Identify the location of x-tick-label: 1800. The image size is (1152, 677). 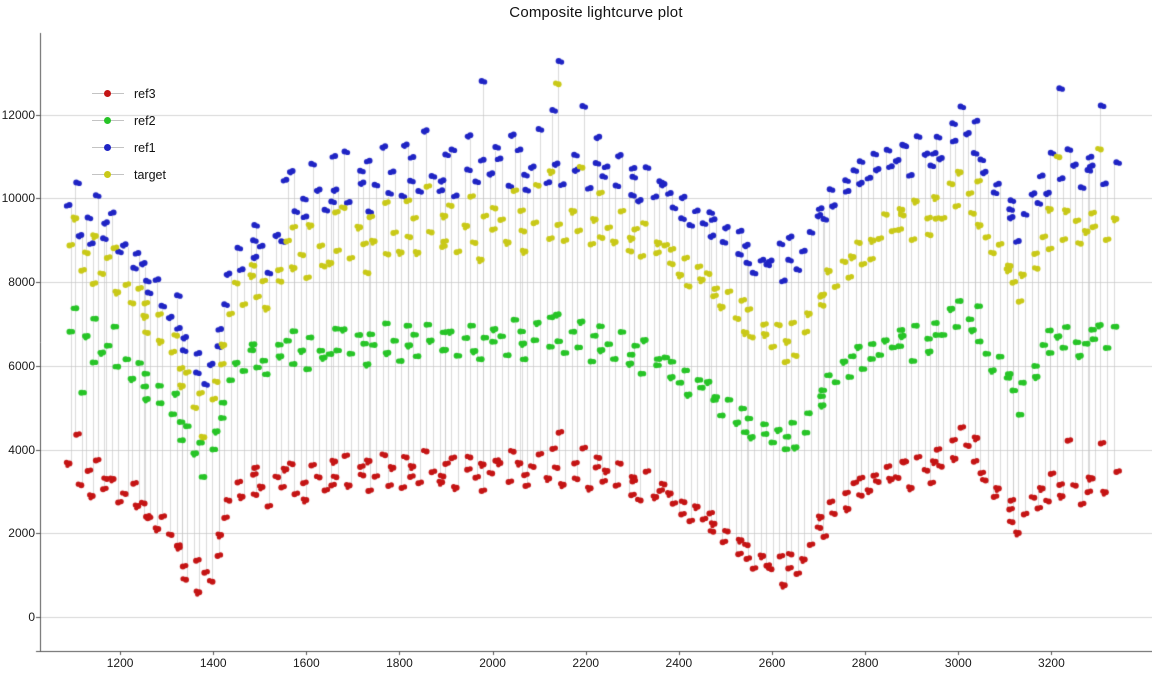
(399, 663).